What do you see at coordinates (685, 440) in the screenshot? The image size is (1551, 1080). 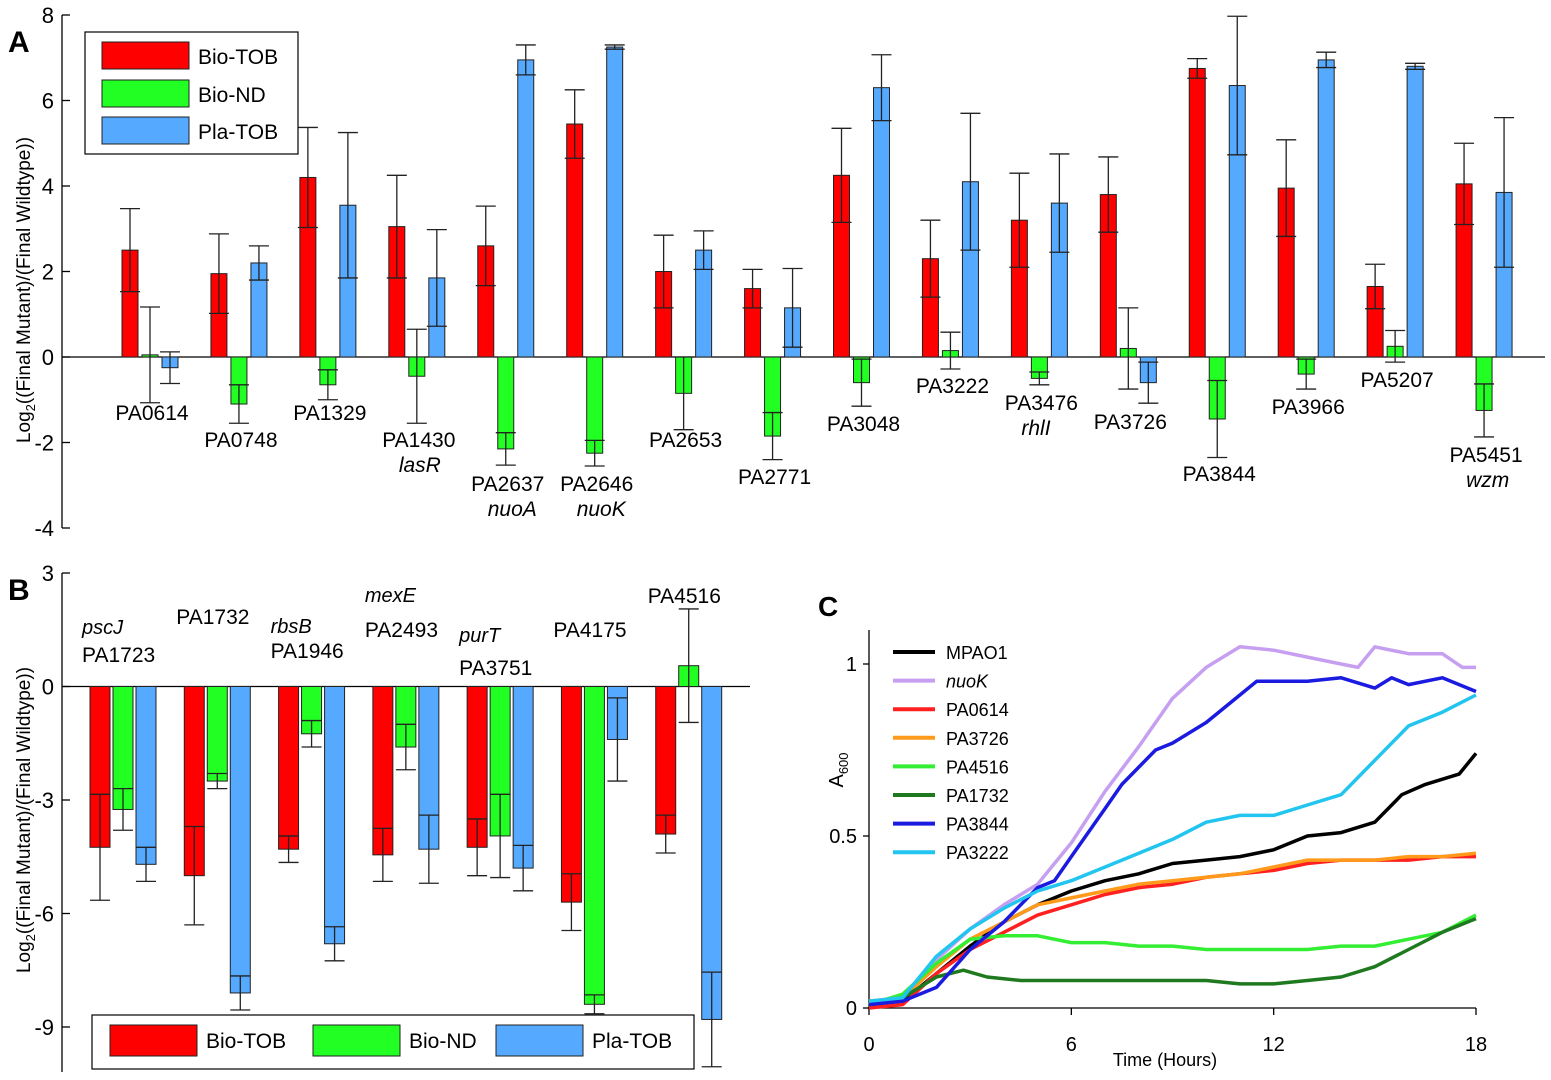 I see `category-label: PA2653` at bounding box center [685, 440].